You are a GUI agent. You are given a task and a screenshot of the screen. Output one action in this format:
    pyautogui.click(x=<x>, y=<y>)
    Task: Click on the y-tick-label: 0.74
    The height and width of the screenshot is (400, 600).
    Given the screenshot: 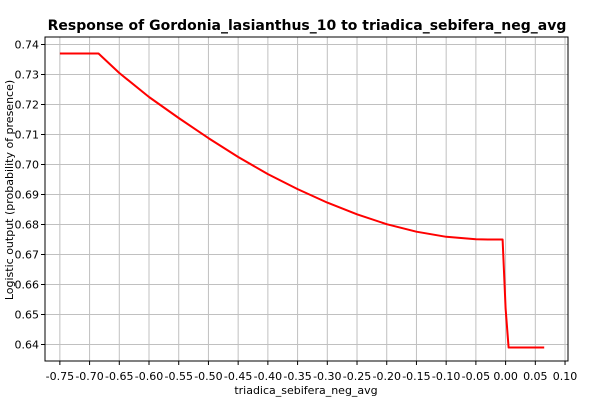 What is the action you would take?
    pyautogui.click(x=27, y=45)
    